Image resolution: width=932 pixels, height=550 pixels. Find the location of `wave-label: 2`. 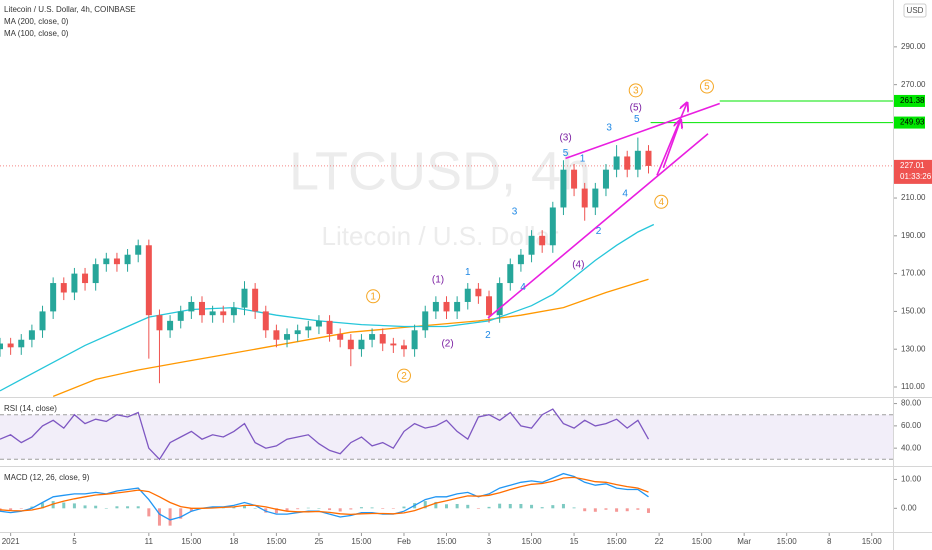

wave-label: 2 is located at coordinates (404, 376).